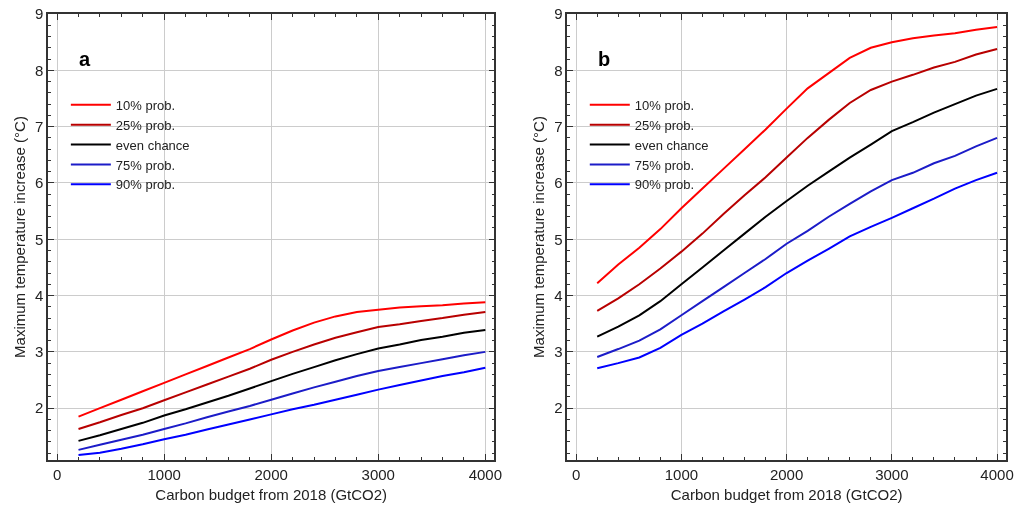  What do you see at coordinates (604, 59) in the screenshot?
I see `annotation: b` at bounding box center [604, 59].